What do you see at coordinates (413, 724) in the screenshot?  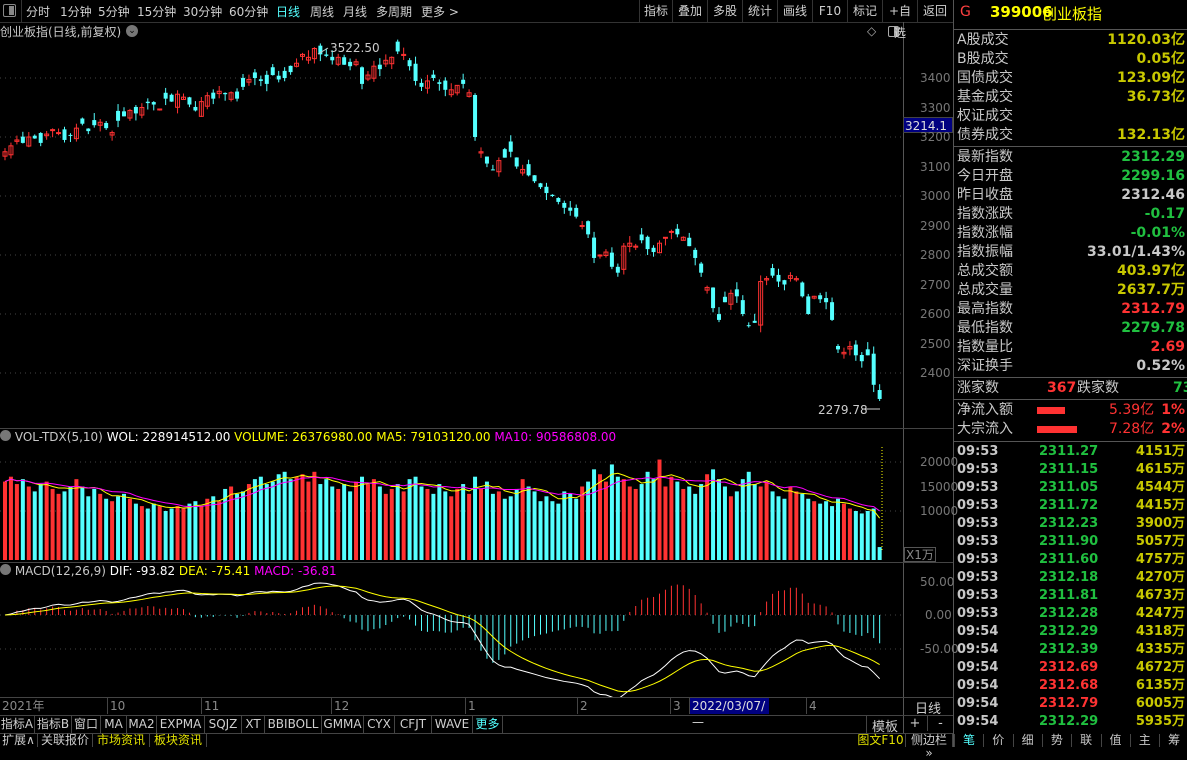 I see `indicator-tab: CFJT` at bounding box center [413, 724].